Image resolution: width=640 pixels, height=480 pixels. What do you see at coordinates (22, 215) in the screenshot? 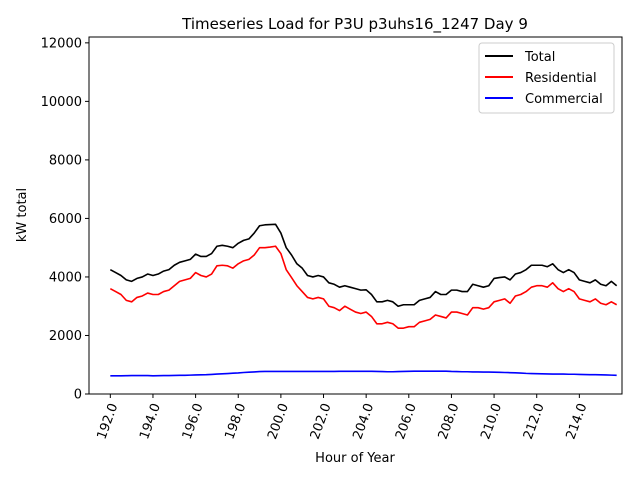
I see `y-axis-label: kW total` at bounding box center [22, 215].